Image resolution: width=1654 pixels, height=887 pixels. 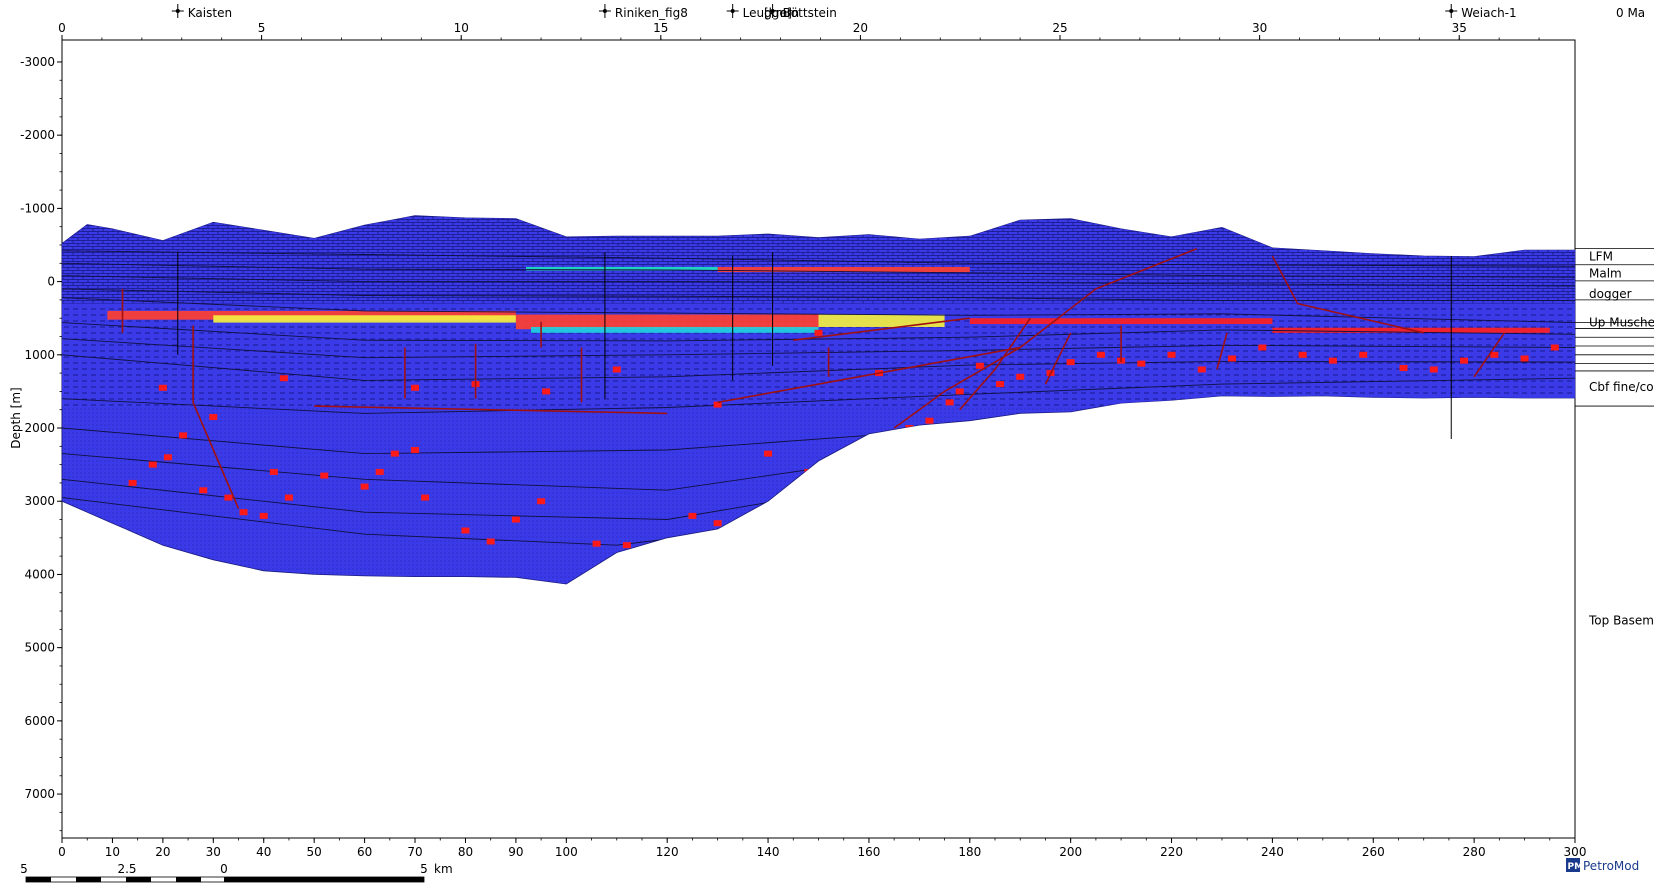 I want to click on well-name: Weiach-1, so click(x=1488, y=13).